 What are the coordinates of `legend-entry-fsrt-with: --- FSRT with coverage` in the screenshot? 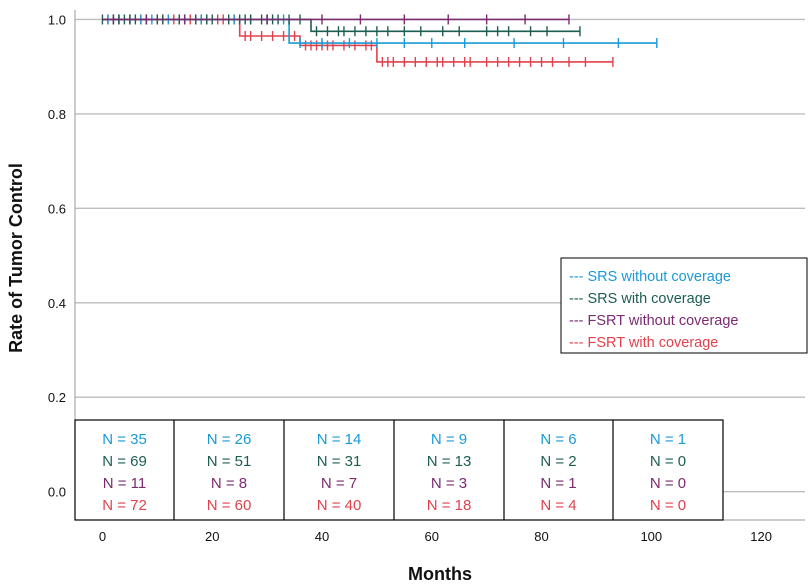 It's located at (643, 343).